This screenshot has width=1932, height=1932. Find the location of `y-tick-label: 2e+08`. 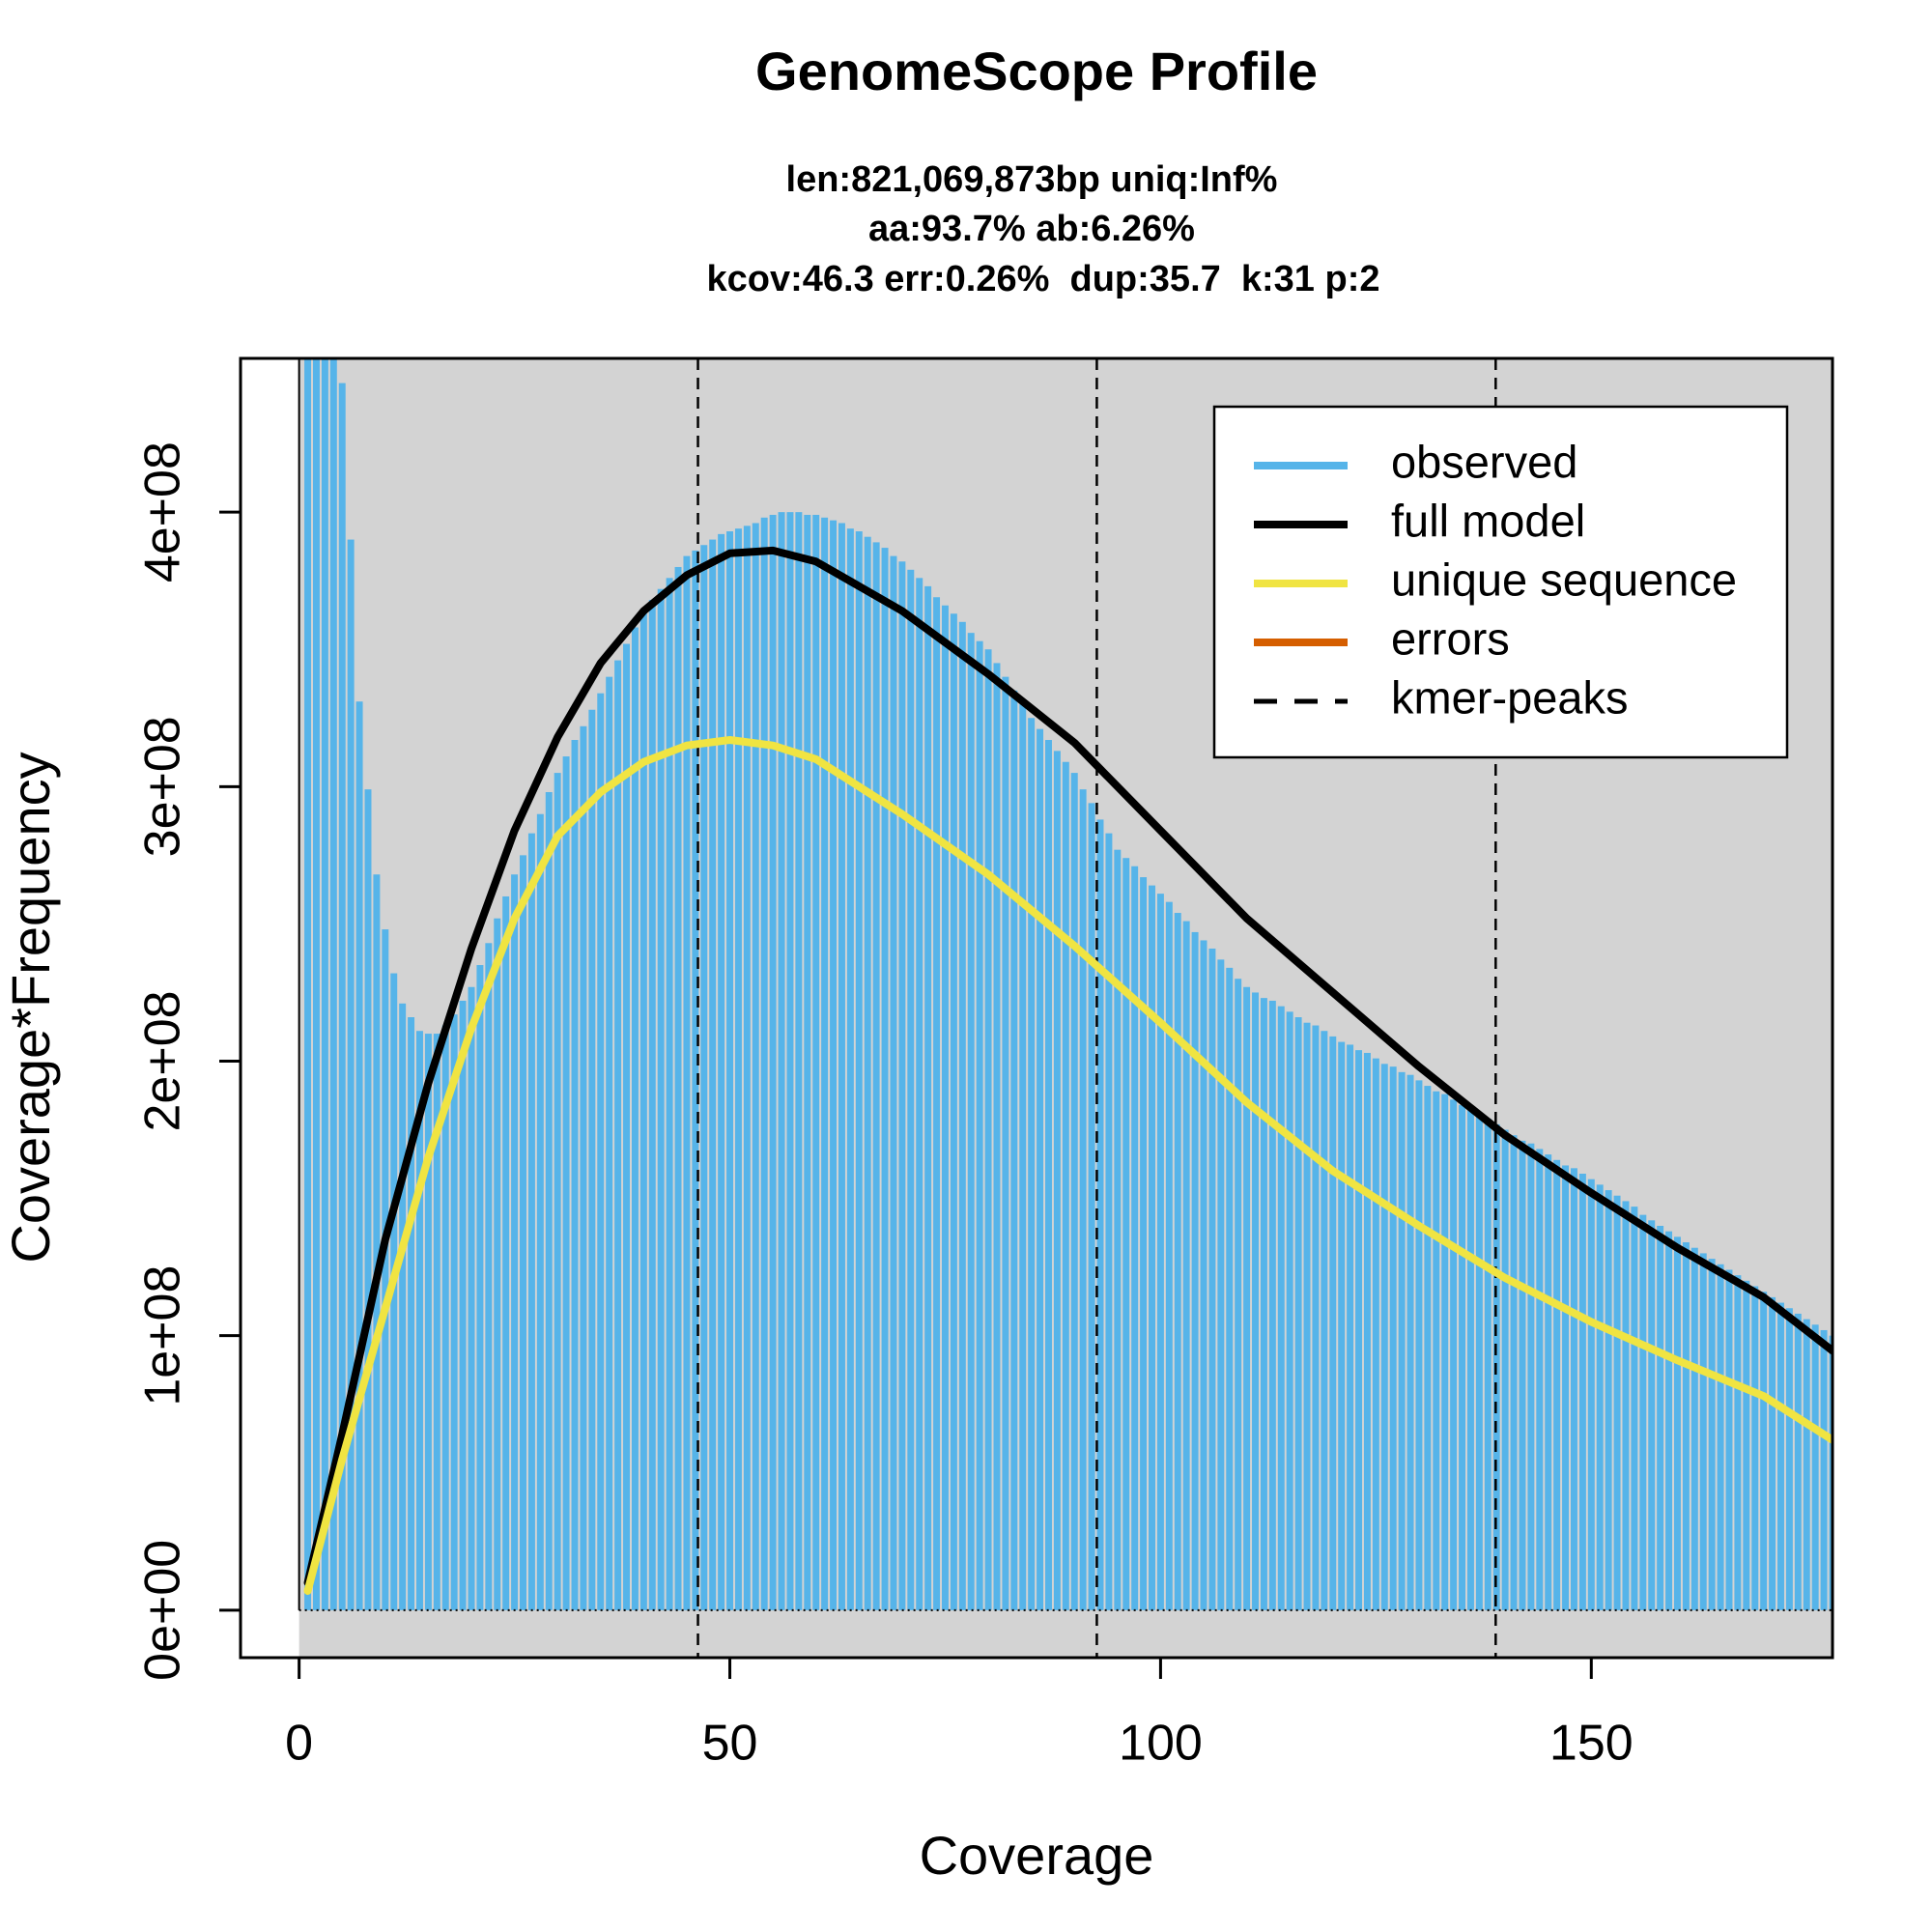

y-tick-label: 2e+08 is located at coordinates (163, 1060).